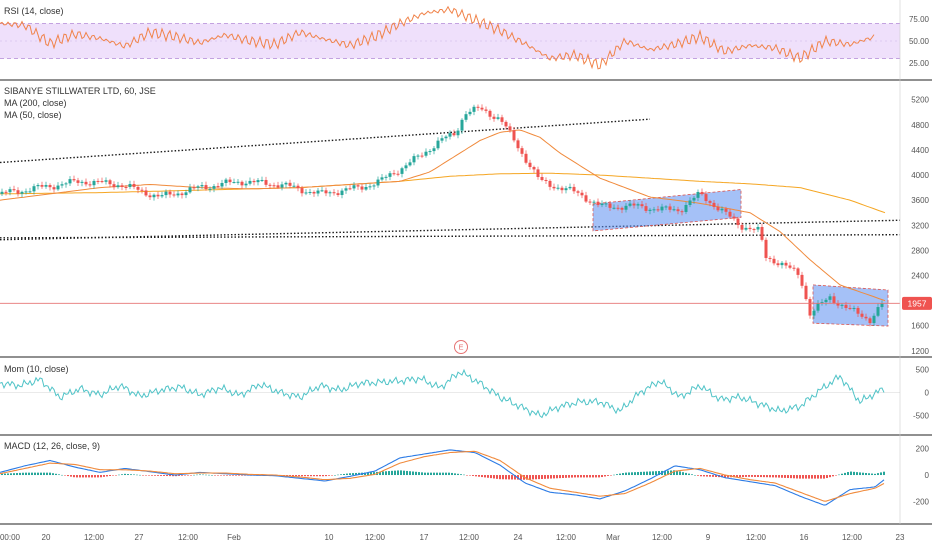  I want to click on y-tick-label: 5200, so click(920, 100).